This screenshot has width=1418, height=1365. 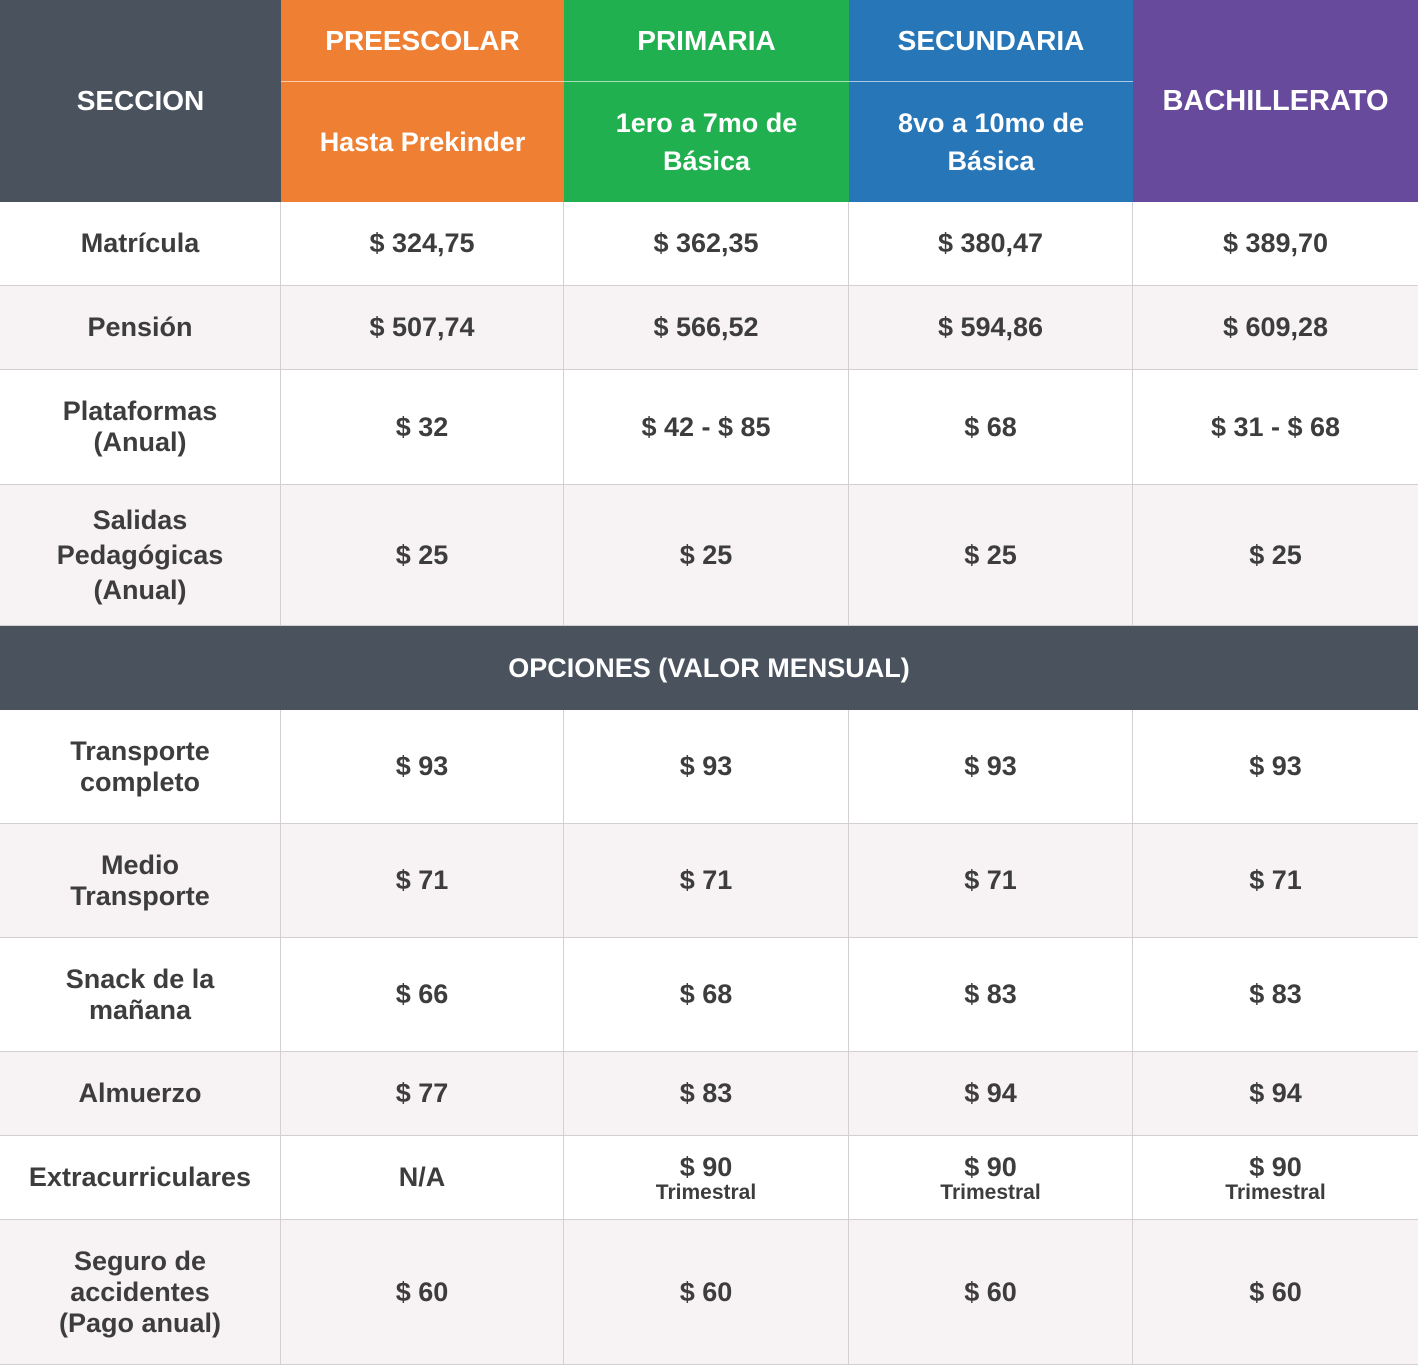 I want to click on fee-cell: $ 609,28, so click(x=1275, y=328).